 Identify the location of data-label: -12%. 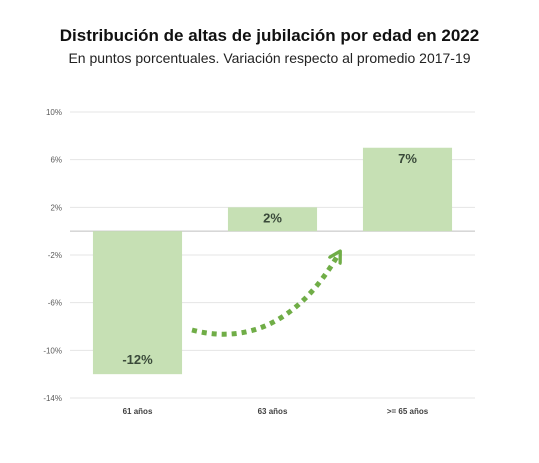
(137, 359).